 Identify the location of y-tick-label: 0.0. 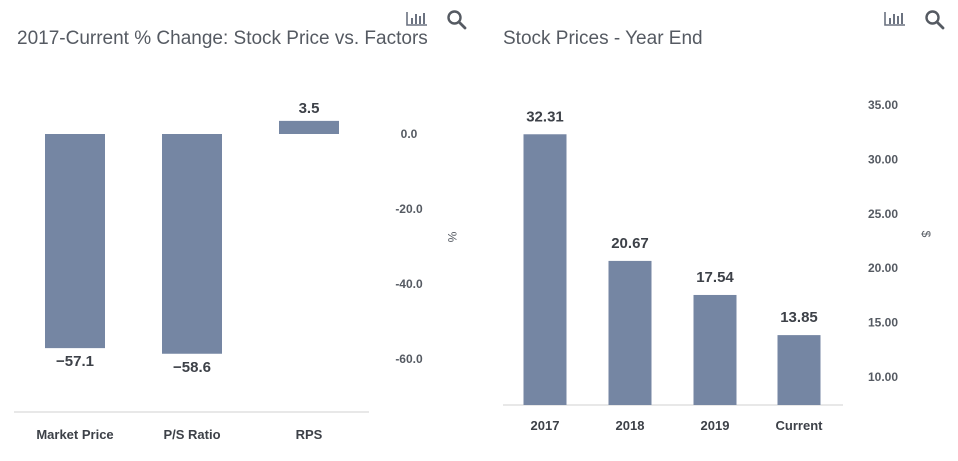
(409, 134).